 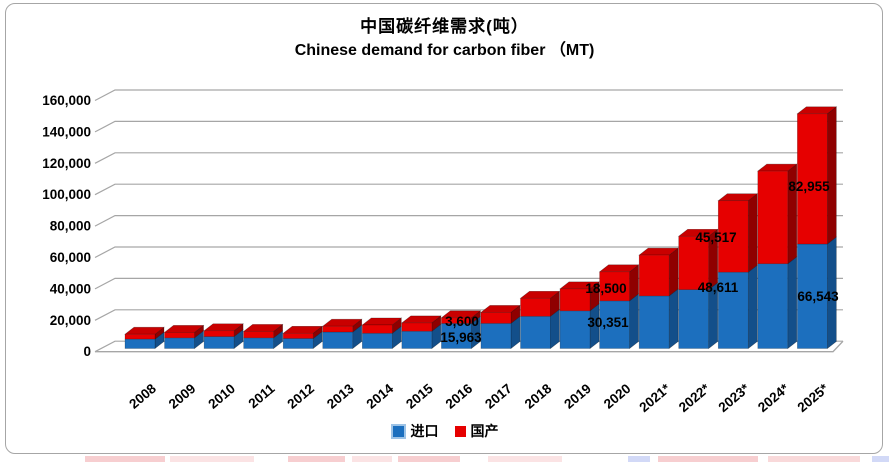 What do you see at coordinates (535, 332) in the screenshot?
I see `bar-2018-import-segment` at bounding box center [535, 332].